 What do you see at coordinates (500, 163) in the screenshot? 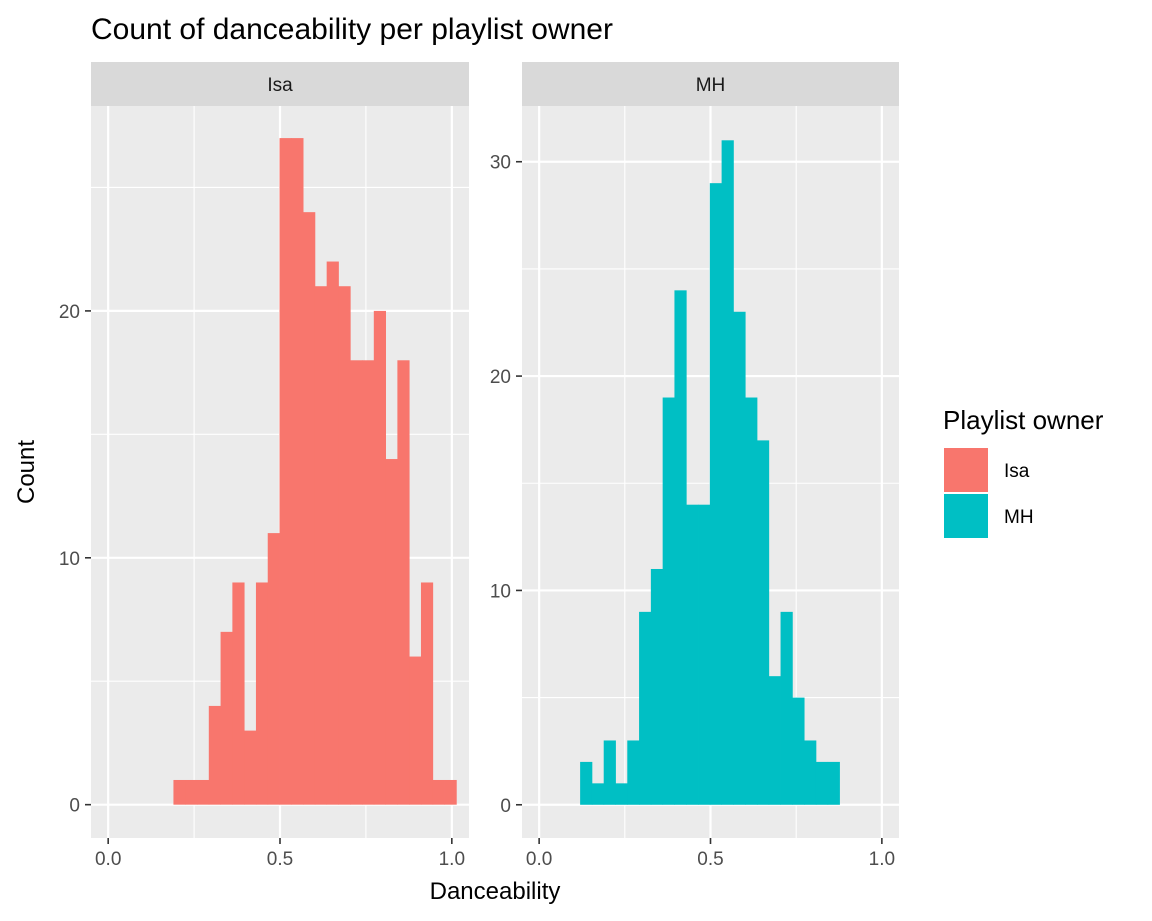
I see `y-tick-label-mh: 30` at bounding box center [500, 163].